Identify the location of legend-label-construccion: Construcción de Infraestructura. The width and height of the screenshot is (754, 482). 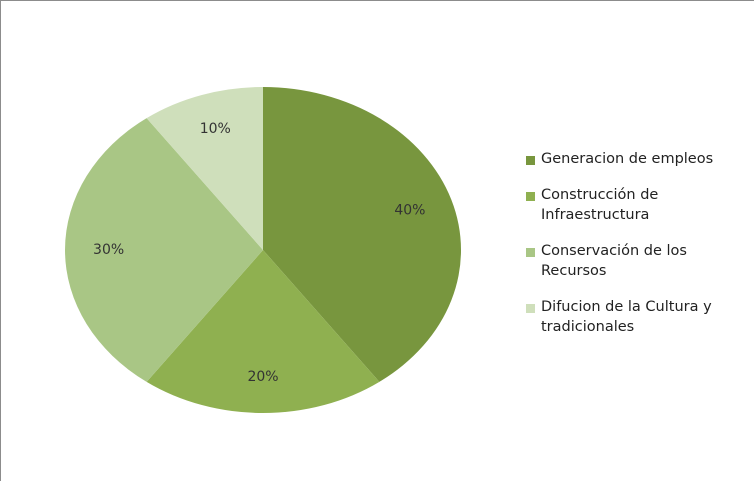
(599, 205).